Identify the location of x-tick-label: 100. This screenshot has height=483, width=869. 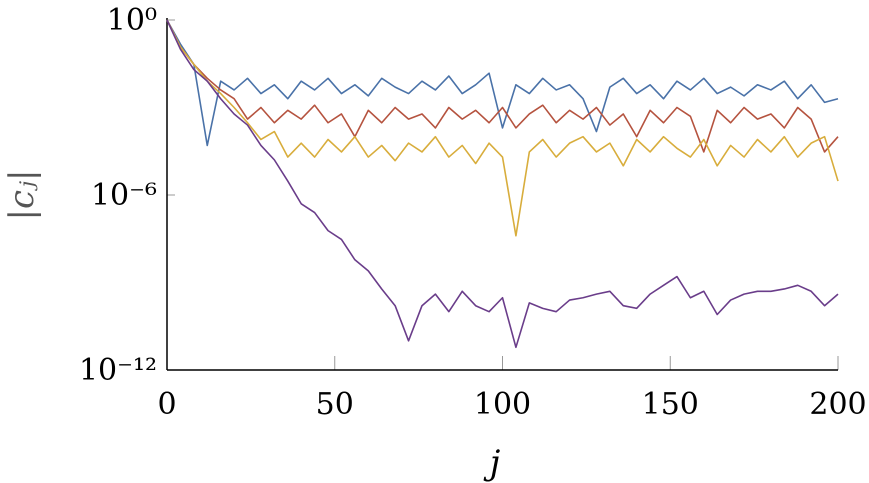
(502, 404).